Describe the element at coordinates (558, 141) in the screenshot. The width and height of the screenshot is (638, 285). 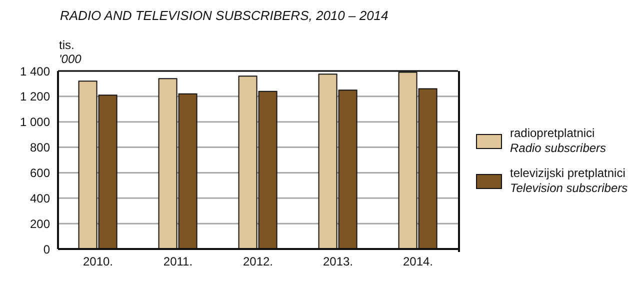
I see `legend-label: radiopretplatnici Radio subscribers` at that location.